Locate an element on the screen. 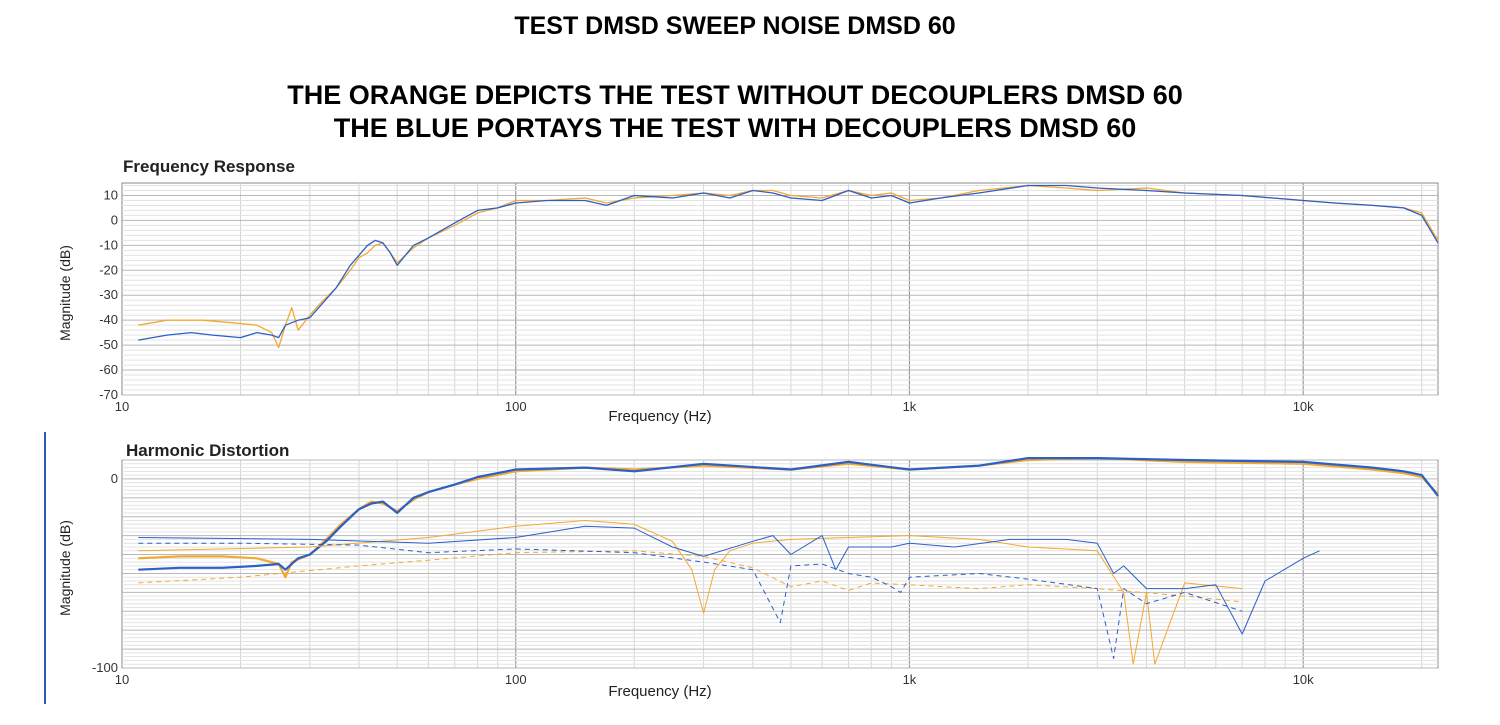 This screenshot has height=725, width=1500. y-tick-label: -10 is located at coordinates (108, 244).